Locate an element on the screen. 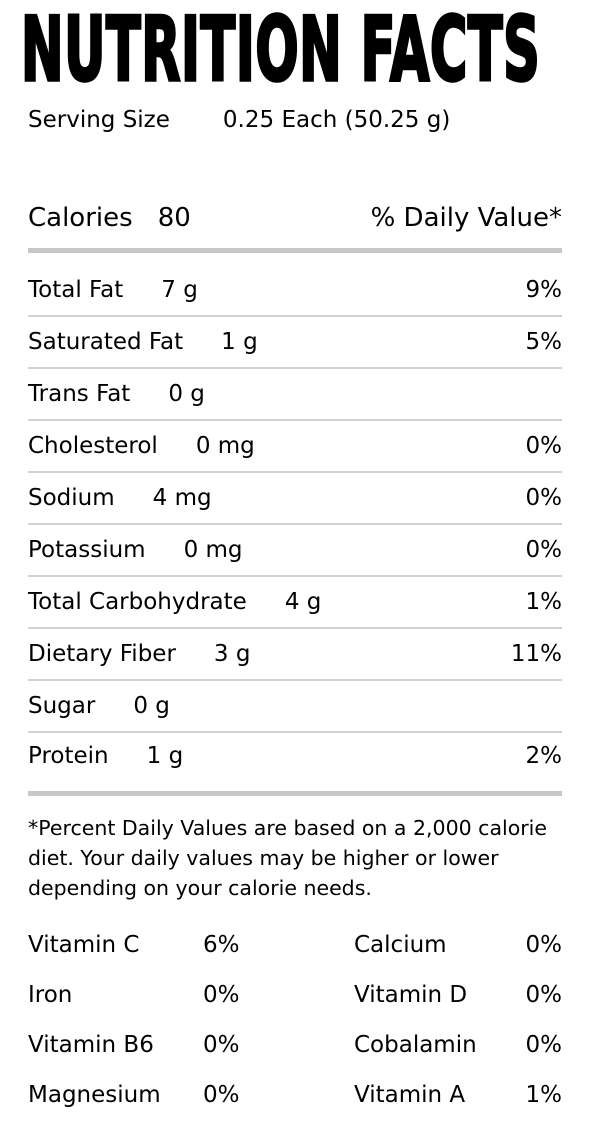 The height and width of the screenshot is (1132, 604). micronutrient-value: 6% is located at coordinates (221, 945).